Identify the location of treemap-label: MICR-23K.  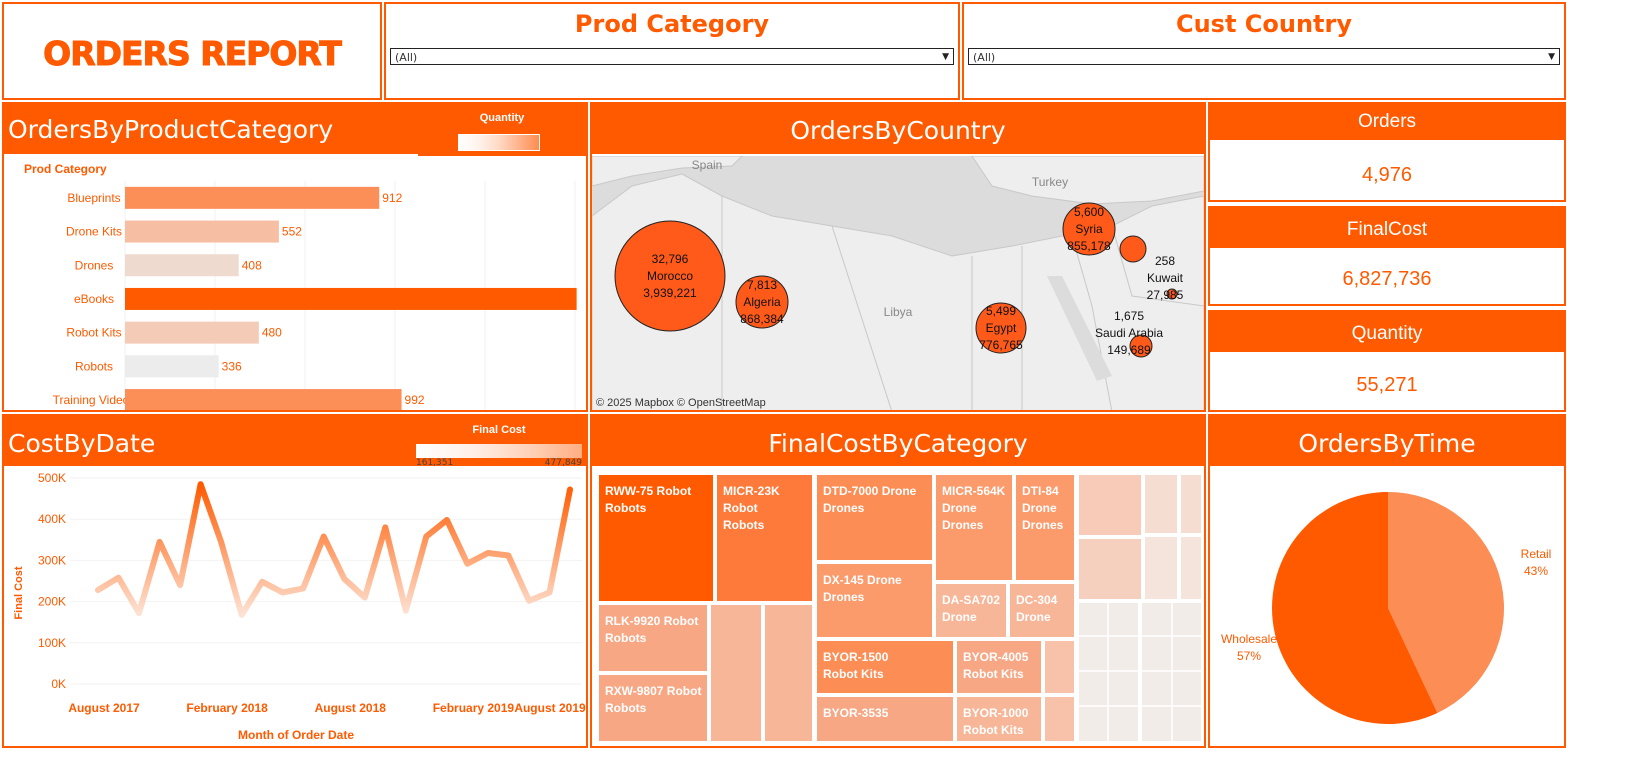
(751, 491).